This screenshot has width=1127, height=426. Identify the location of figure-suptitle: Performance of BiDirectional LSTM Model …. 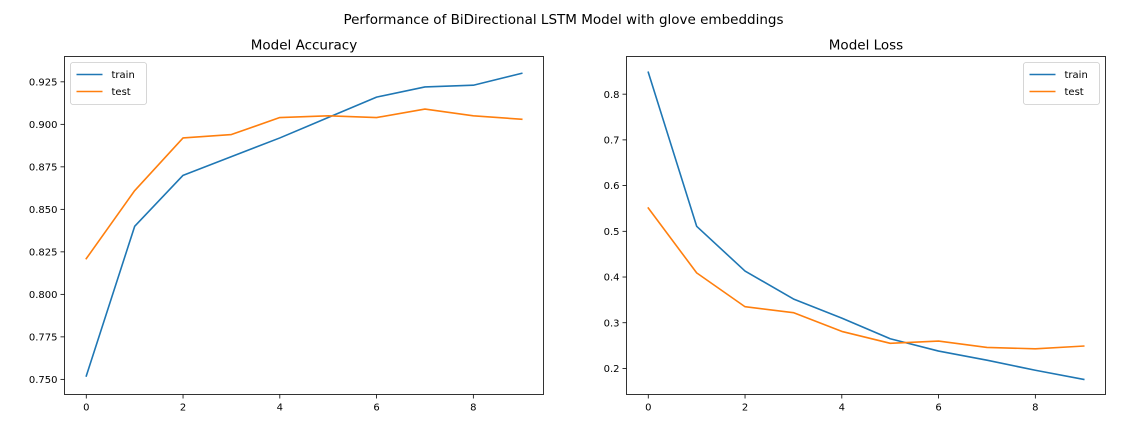
(563, 20).